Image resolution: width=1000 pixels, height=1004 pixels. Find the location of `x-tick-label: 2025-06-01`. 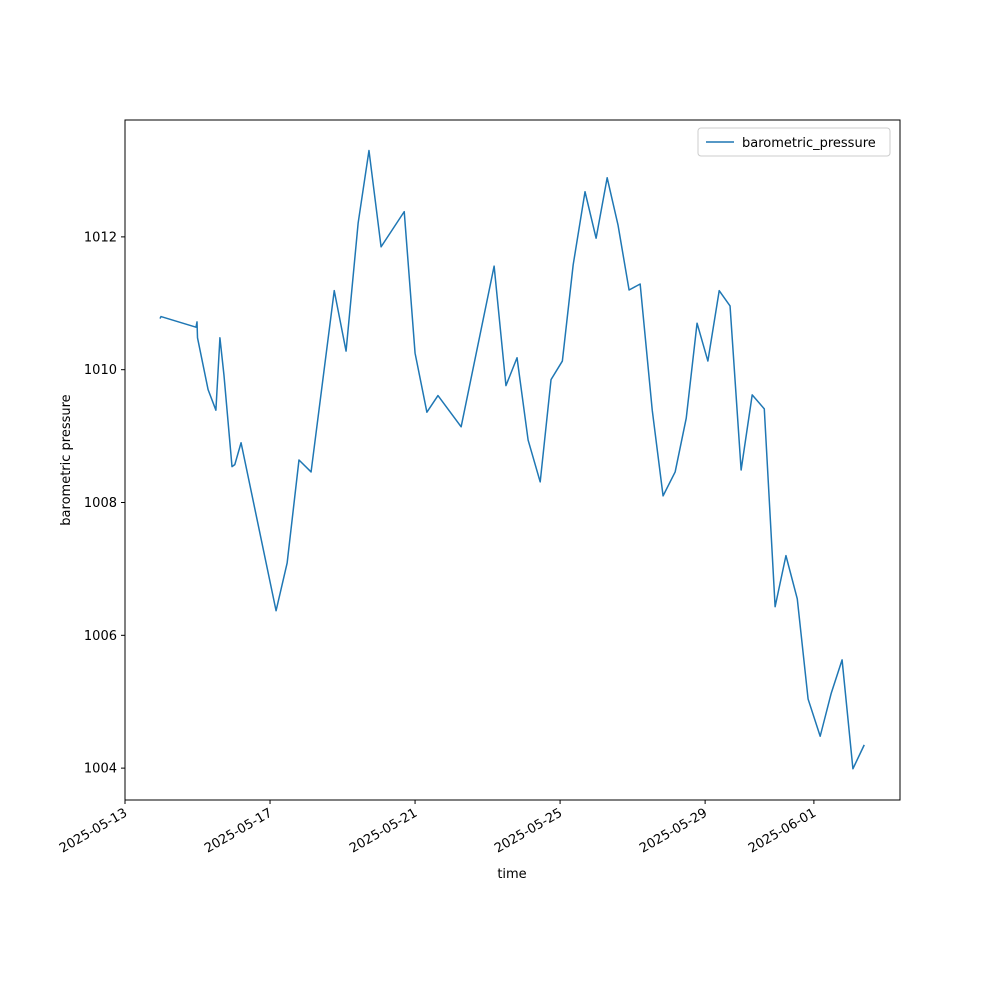

x-tick-label: 2025-06-01 is located at coordinates (782, 831).